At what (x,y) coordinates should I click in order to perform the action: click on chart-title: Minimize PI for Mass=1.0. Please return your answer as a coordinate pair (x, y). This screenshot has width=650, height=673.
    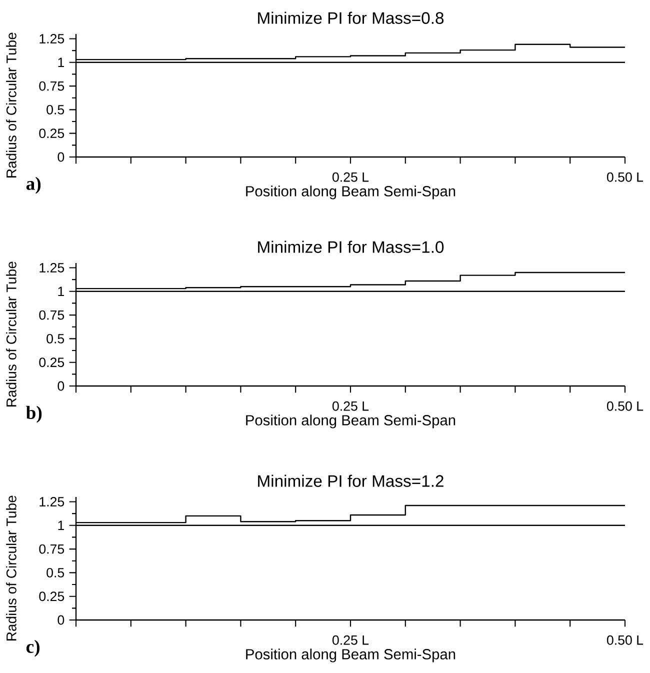
    Looking at the image, I should click on (351, 246).